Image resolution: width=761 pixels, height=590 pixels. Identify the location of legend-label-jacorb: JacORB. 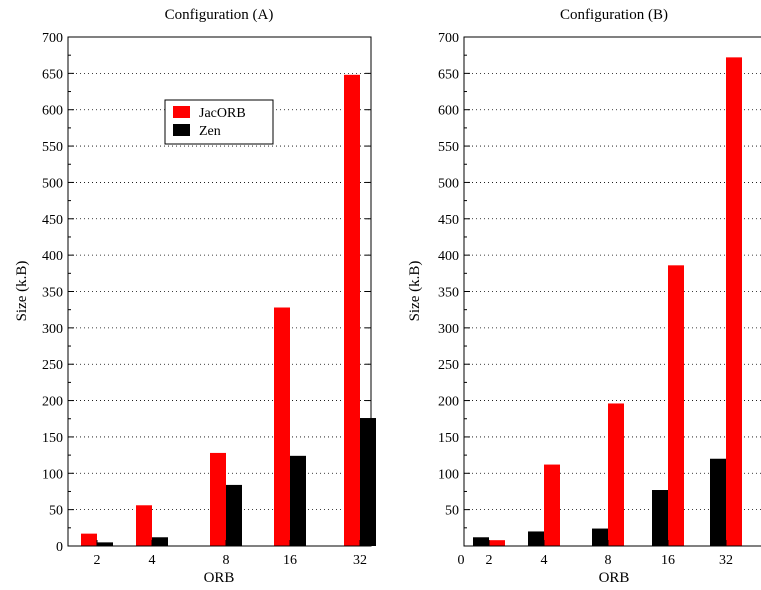
(222, 113).